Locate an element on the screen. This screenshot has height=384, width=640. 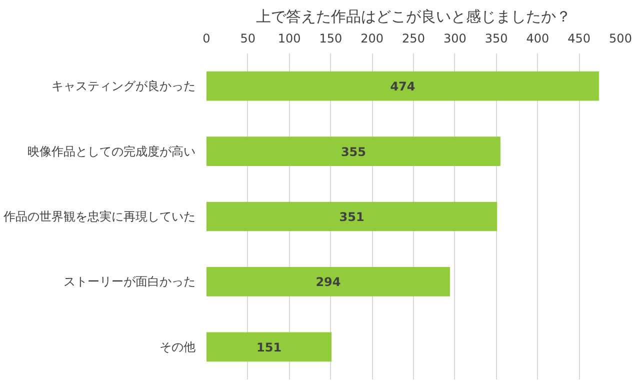
data-label: 294 is located at coordinates (328, 282).